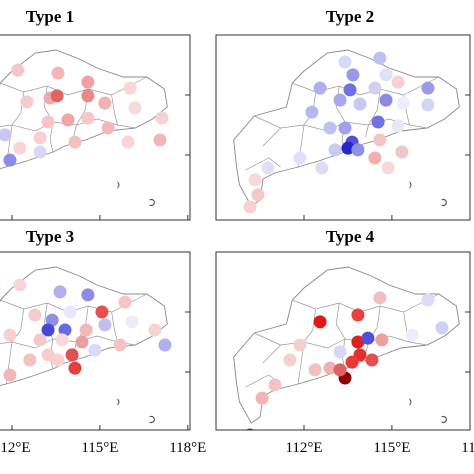  What do you see at coordinates (350, 16) in the screenshot?
I see `panel-title: Type 2` at bounding box center [350, 16].